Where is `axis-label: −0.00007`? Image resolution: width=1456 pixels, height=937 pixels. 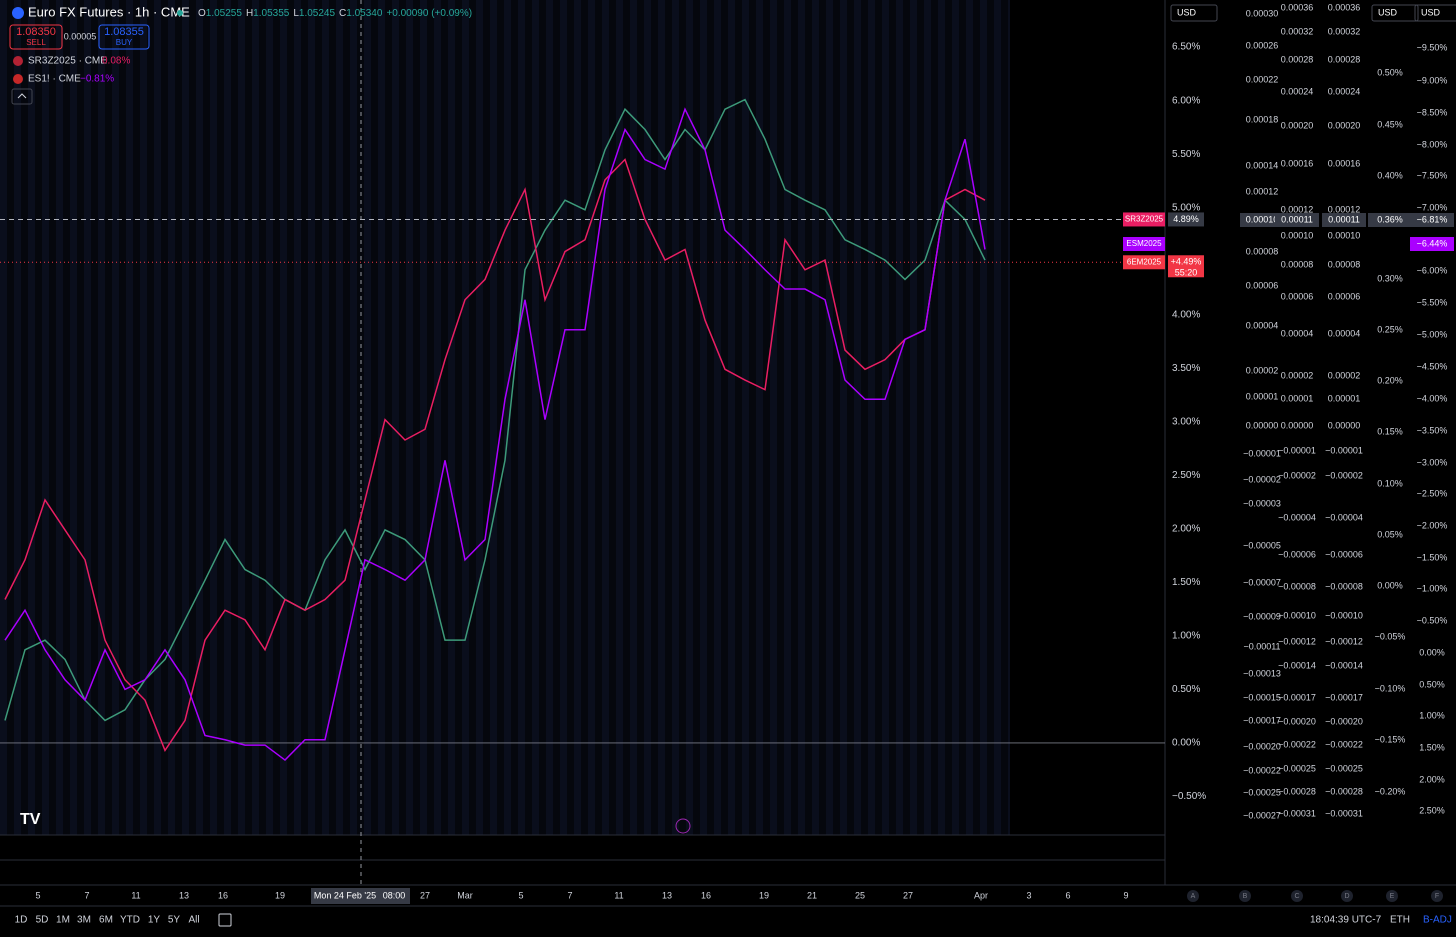
axis-label: −0.00007 is located at coordinates (1262, 582).